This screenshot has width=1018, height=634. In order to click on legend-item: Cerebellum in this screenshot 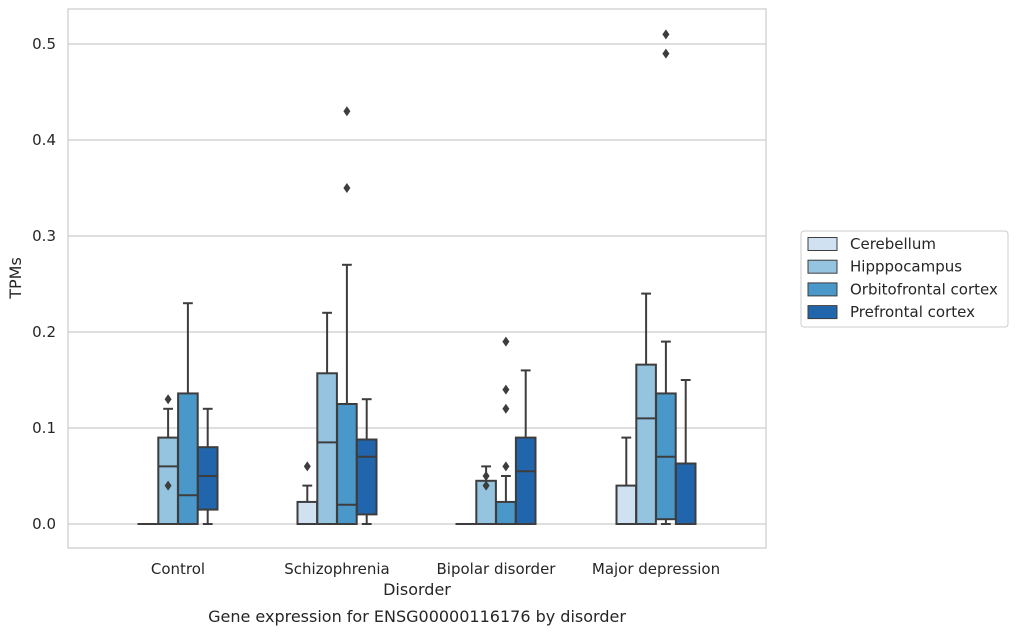, I will do `click(871, 244)`.